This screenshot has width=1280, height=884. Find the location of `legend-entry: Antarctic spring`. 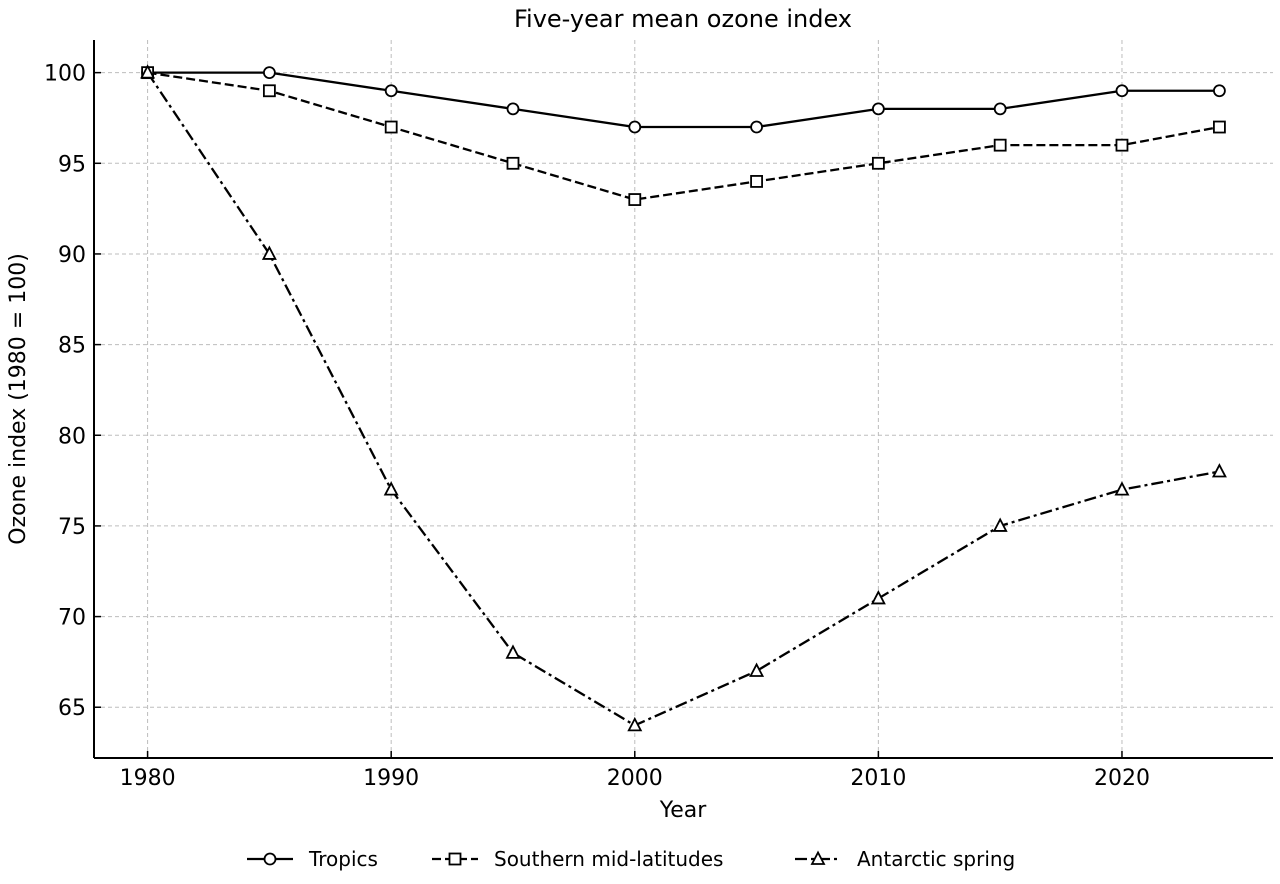

legend-entry: Antarctic spring is located at coordinates (905, 859).